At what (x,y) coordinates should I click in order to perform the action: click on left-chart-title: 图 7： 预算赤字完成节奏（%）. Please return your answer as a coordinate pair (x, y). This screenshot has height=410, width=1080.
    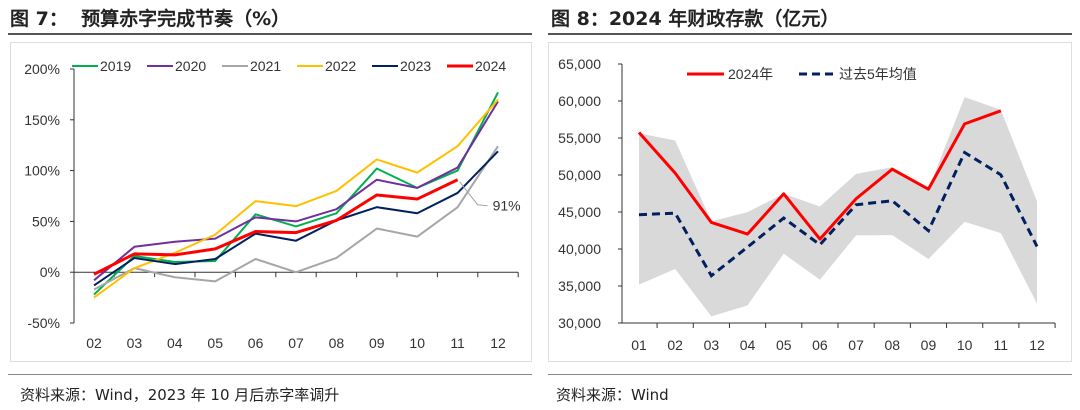
    Looking at the image, I should click on (150, 19).